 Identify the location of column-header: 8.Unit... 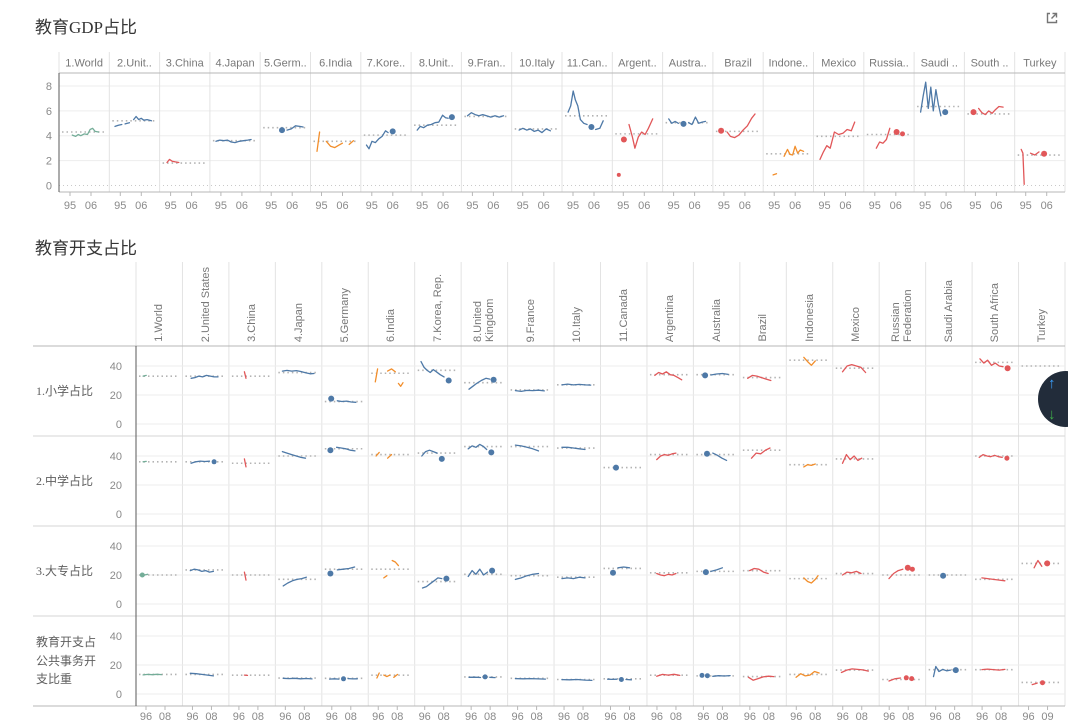
(436, 64).